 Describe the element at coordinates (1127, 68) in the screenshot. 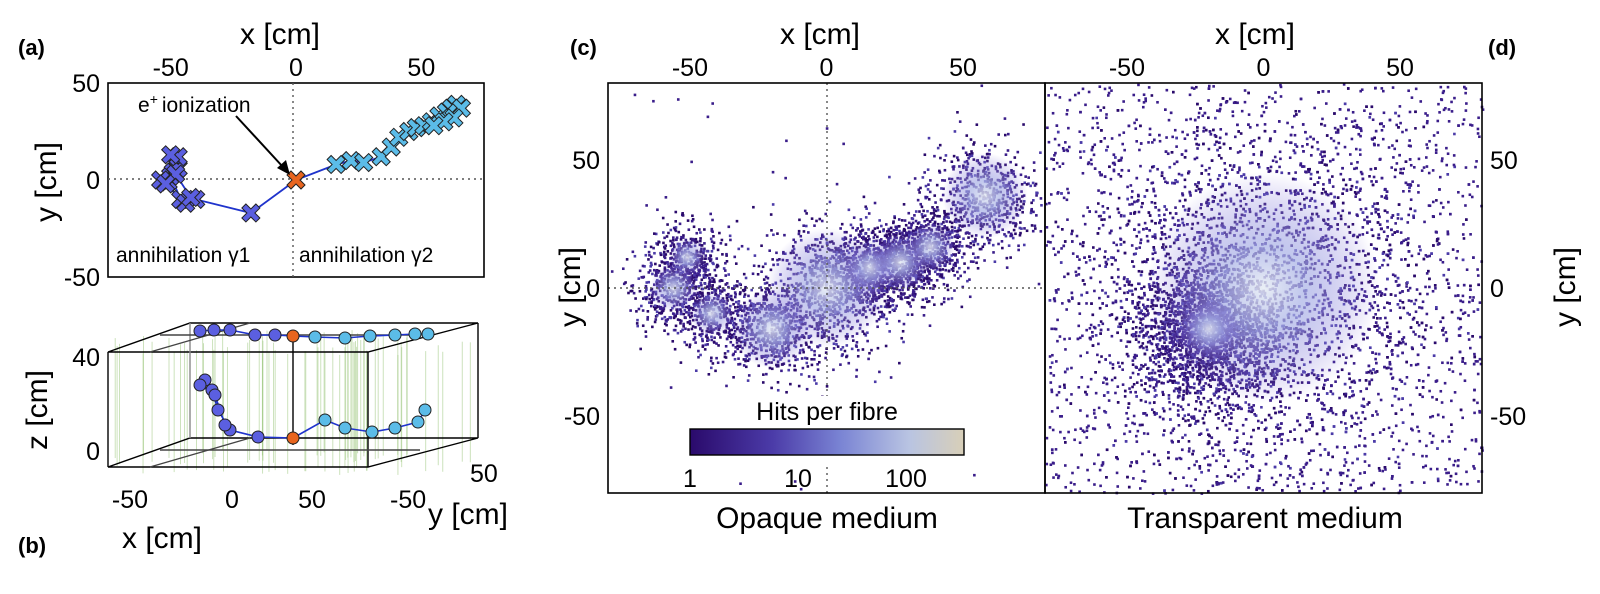

I see `xtick: -50` at that location.